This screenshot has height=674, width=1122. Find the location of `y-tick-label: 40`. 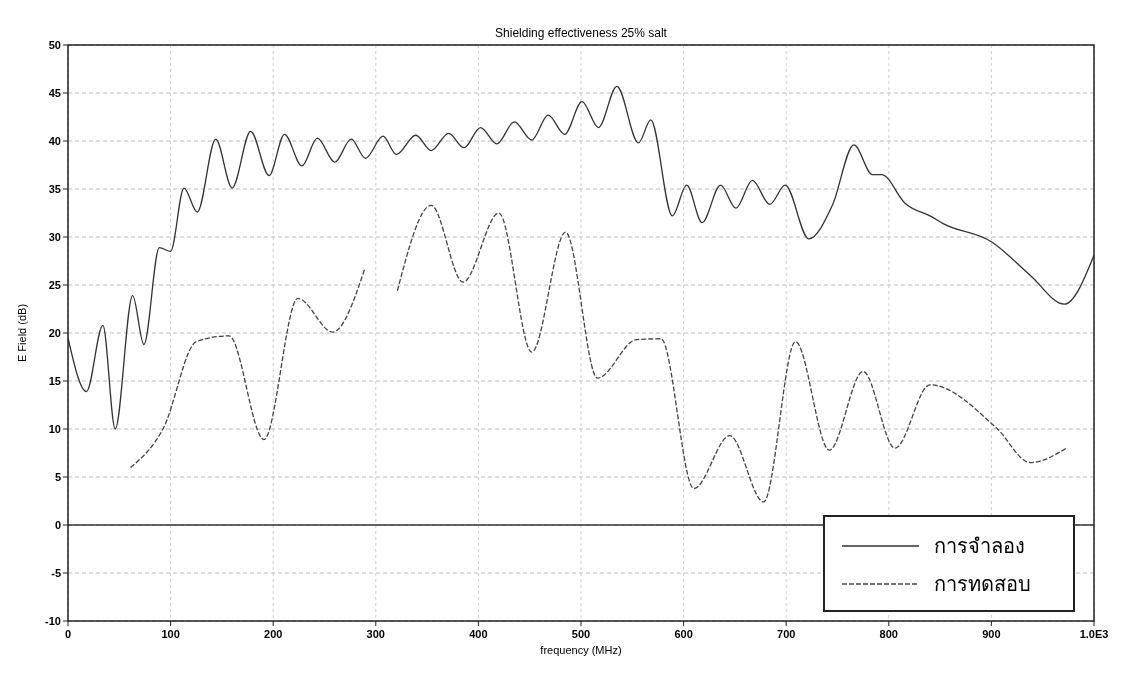

y-tick-label: 40 is located at coordinates (54, 141).